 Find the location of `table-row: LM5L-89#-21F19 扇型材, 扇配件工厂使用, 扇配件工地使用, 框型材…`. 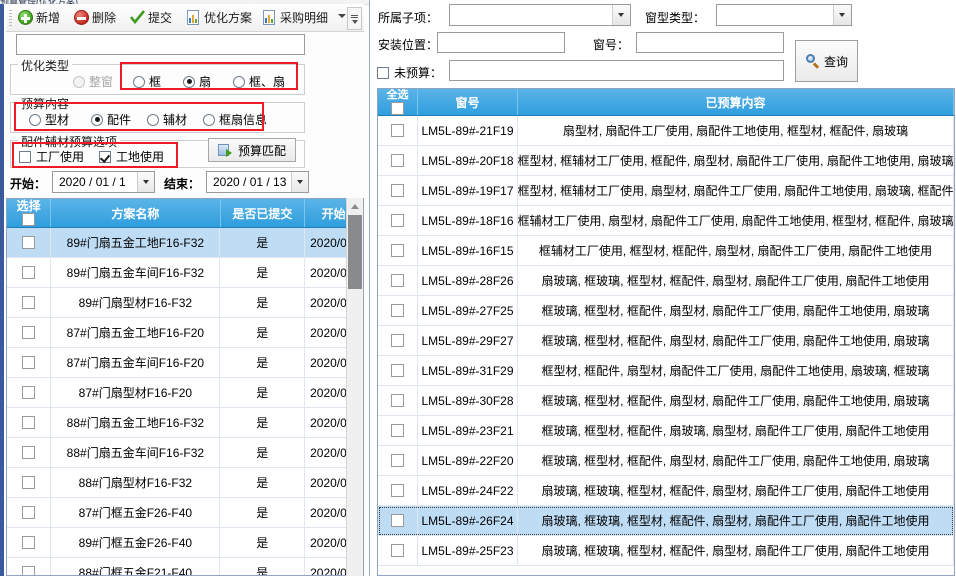

table-row: LM5L-89#-21F19 扇型材, 扇配件工厂使用, 扇配件工地使用, 框型材… is located at coordinates (666, 131).